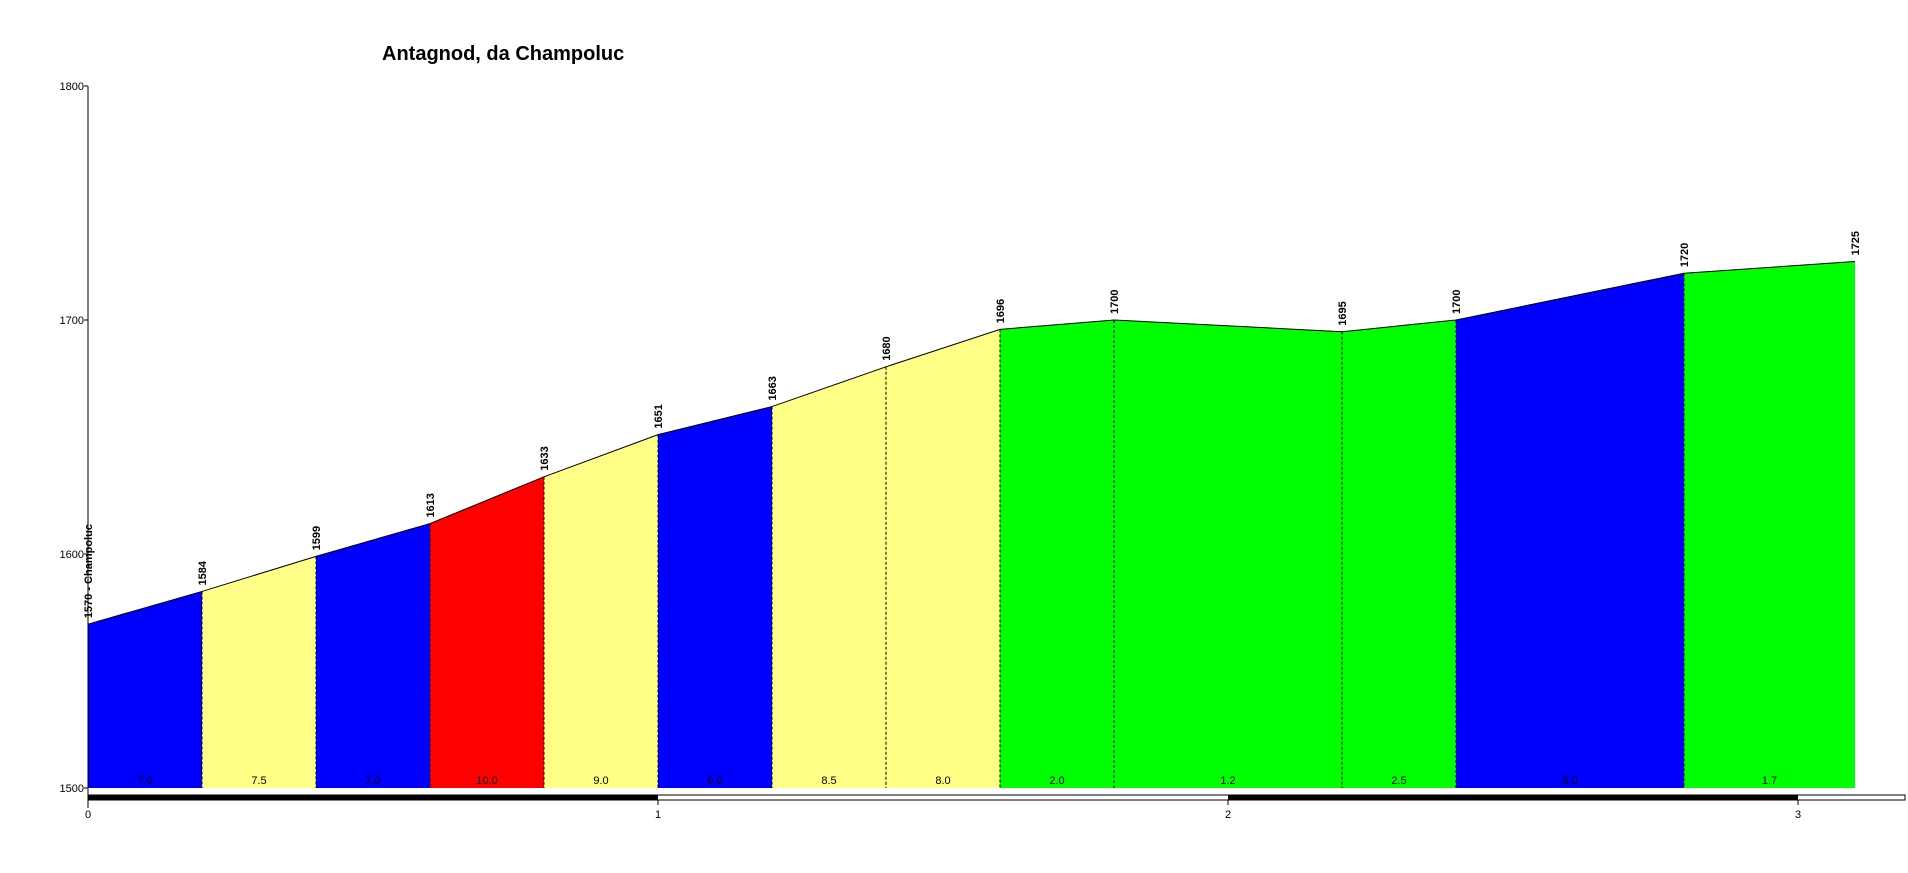  I want to click on x-tick-label: 0, so click(88, 815).